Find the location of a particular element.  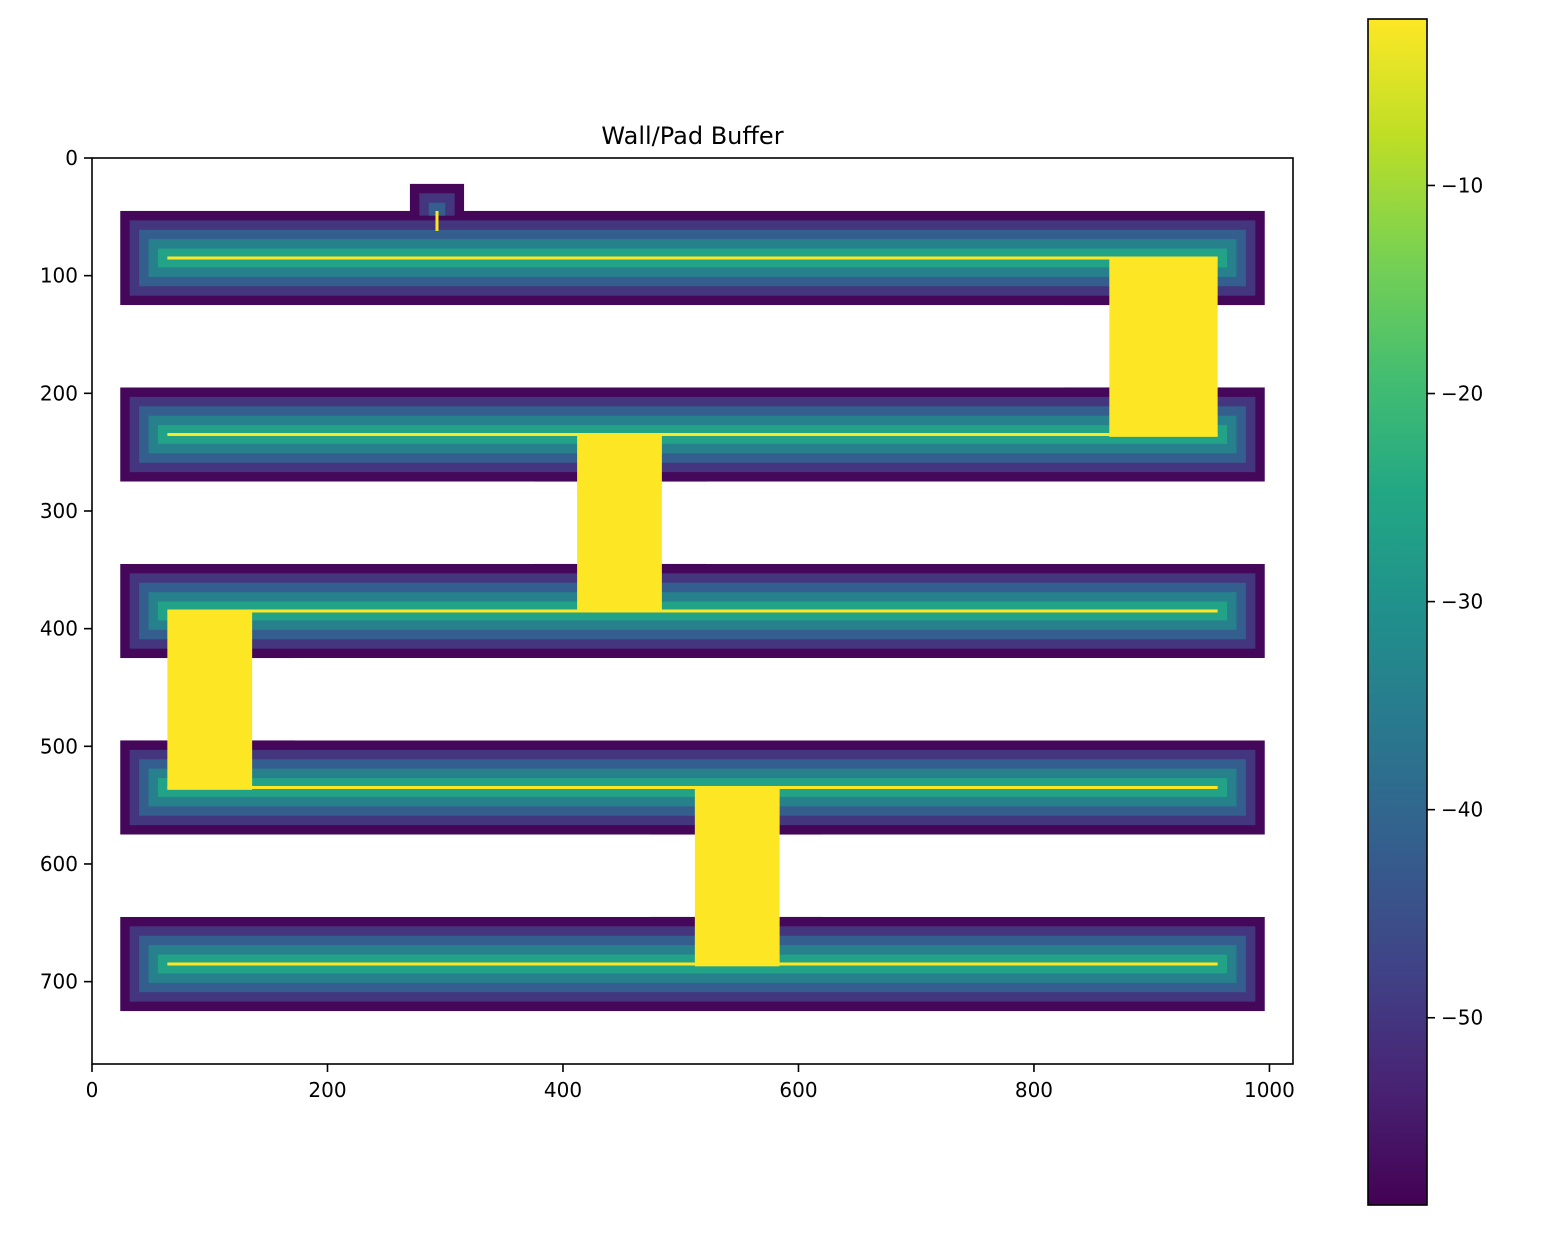

x-tick-label: 0 is located at coordinates (92, 1090).